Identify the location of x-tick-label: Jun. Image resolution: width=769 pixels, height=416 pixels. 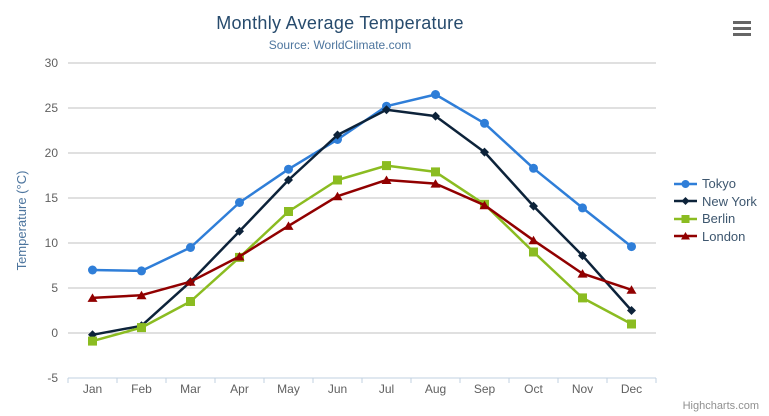
(337, 389).